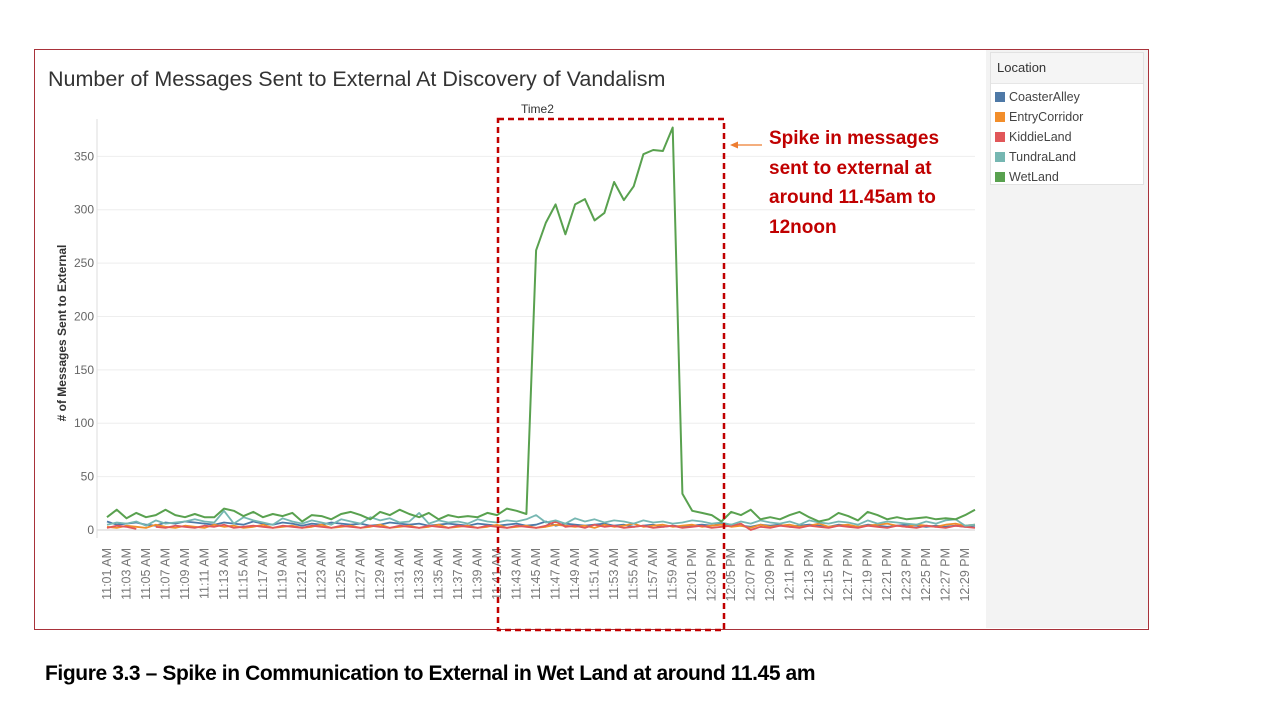  I want to click on y-tick-label: 250, so click(84, 263).